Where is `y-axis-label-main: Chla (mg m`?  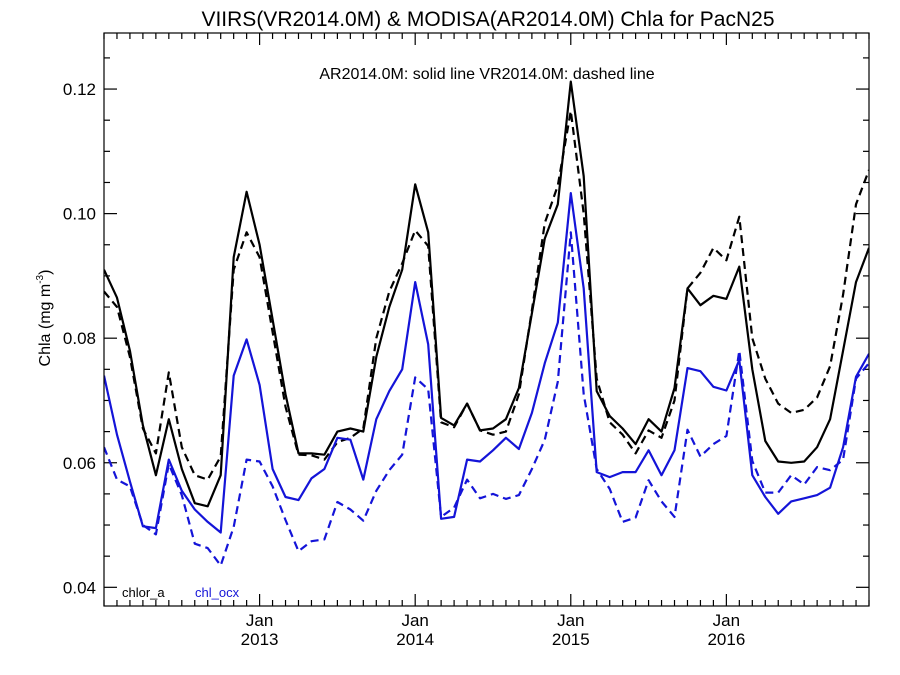
y-axis-label-main: Chla (mg m is located at coordinates (45, 325).